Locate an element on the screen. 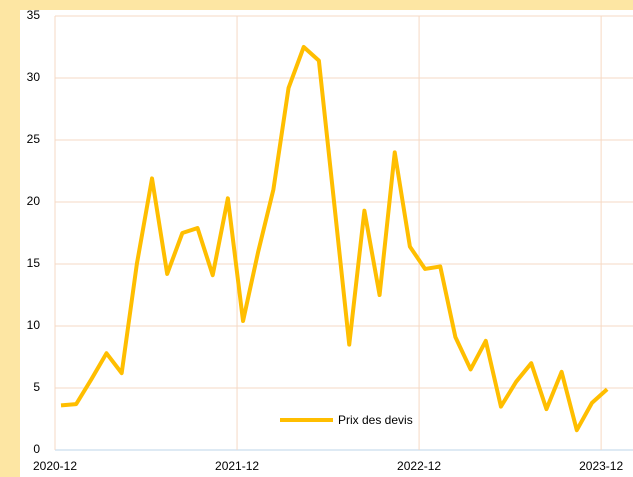 The image size is (633, 477). frame-left is located at coordinates (10, 238).